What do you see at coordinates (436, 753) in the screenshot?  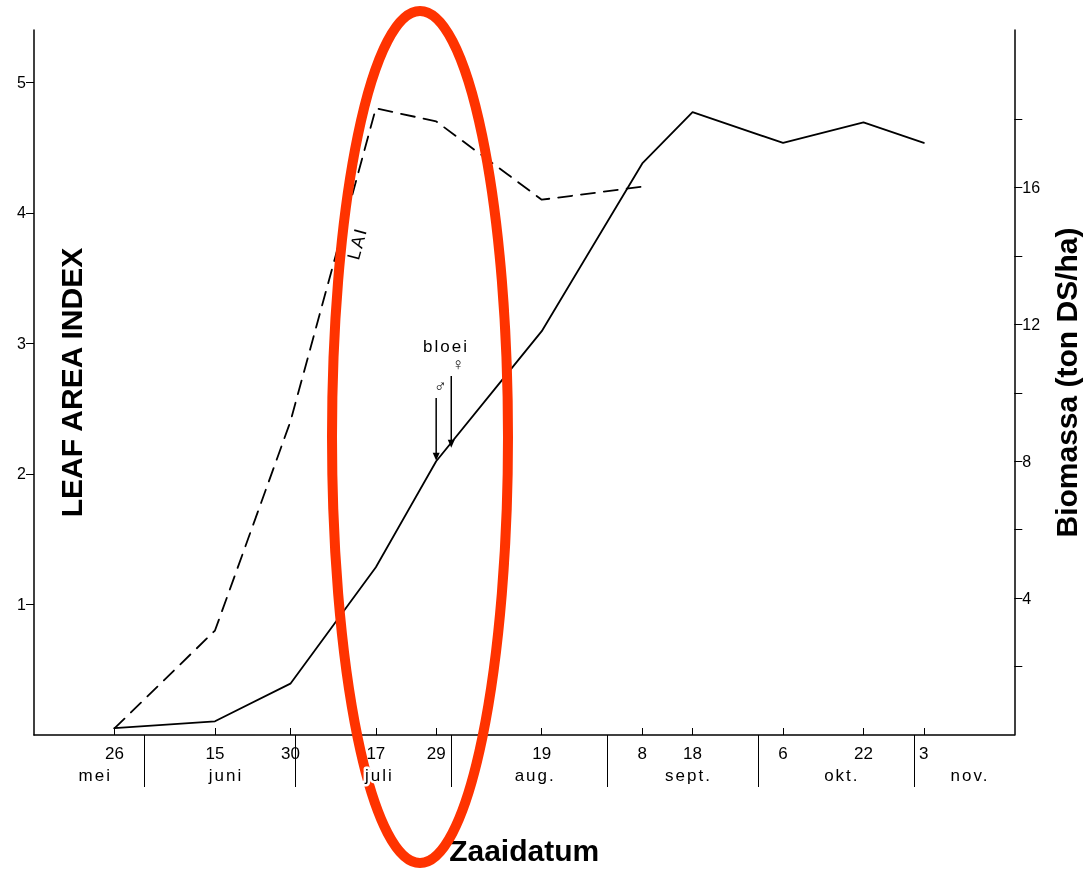 I see `x-tick-label: 29` at bounding box center [436, 753].